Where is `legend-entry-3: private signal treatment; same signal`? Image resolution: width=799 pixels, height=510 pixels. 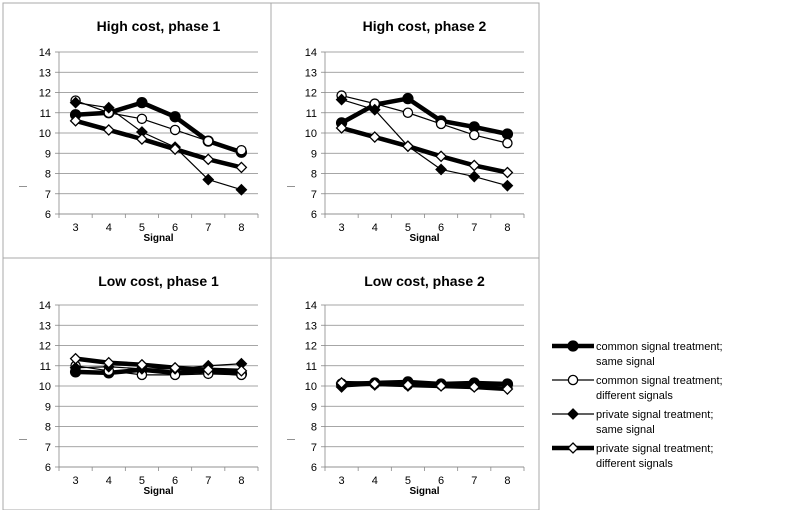
legend-entry-3: private signal treatment; same signal is located at coordinates (632, 422).